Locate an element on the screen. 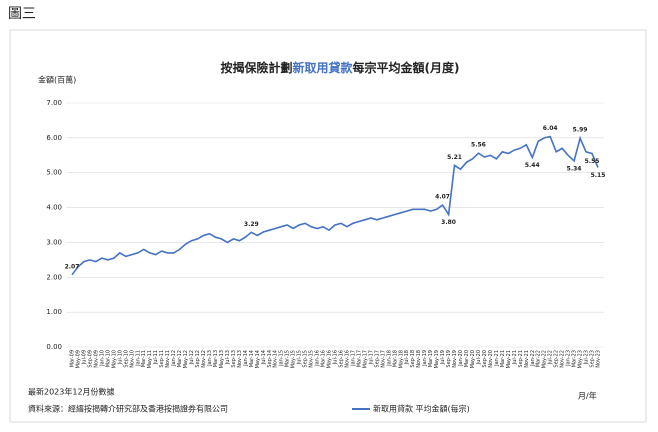 This screenshot has width=658, height=432. data-label: 5.15 is located at coordinates (598, 175).